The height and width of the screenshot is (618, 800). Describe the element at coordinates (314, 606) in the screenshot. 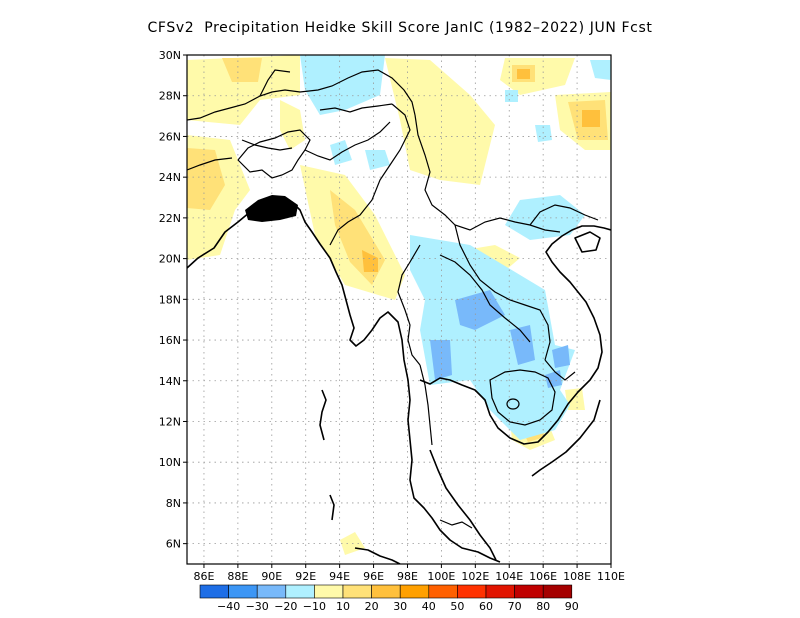

I see `colorbar-label: −10` at that location.